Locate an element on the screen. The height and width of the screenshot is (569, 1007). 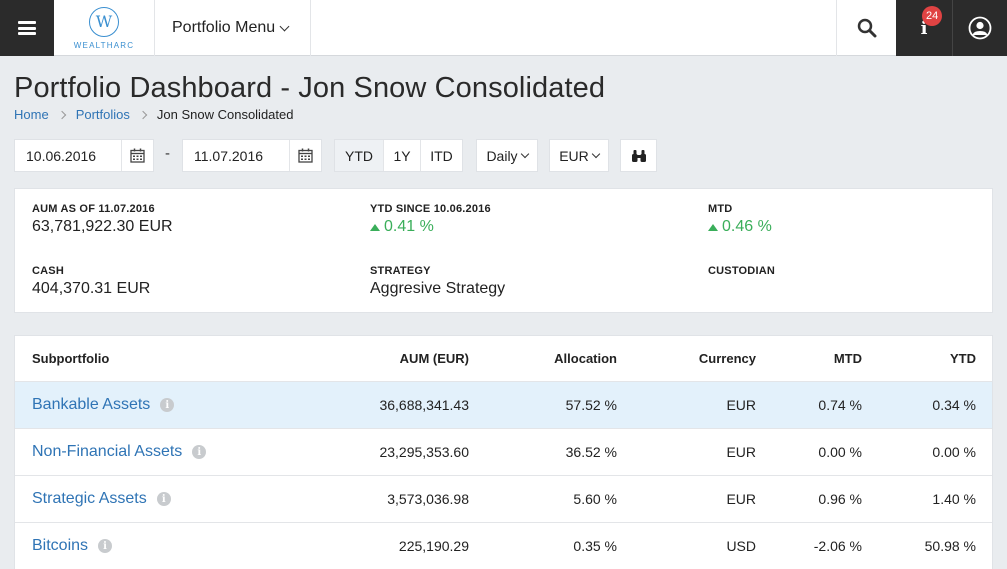
allocation-cell: 5.60 % is located at coordinates (595, 499).